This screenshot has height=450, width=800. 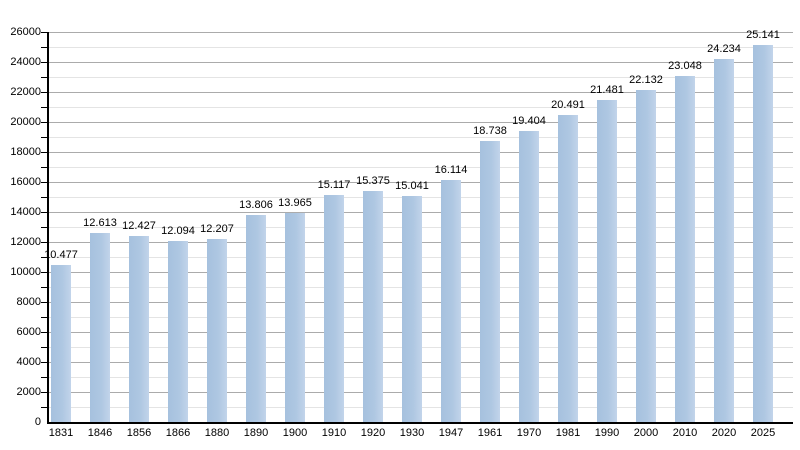 I want to click on x-axis-label: 1981, so click(x=568, y=433).